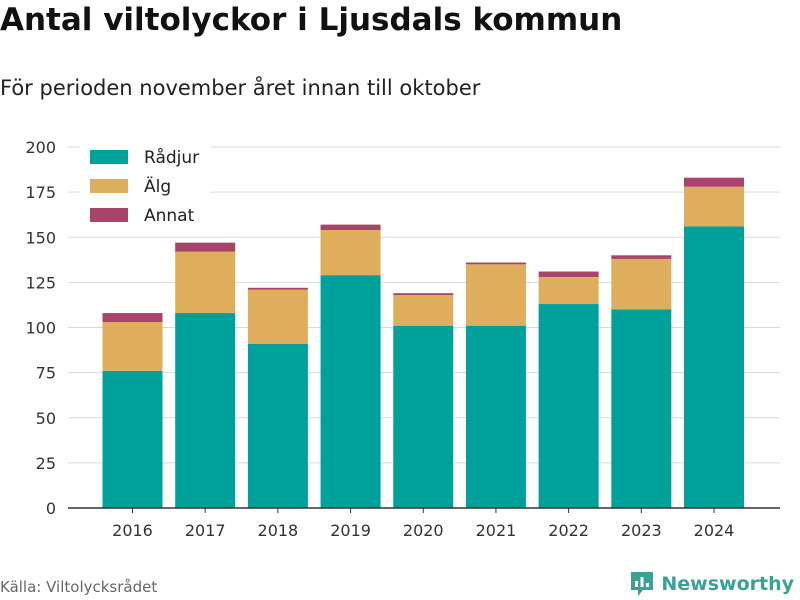  What do you see at coordinates (714, 182) in the screenshot?
I see `bar-annat-2024` at bounding box center [714, 182].